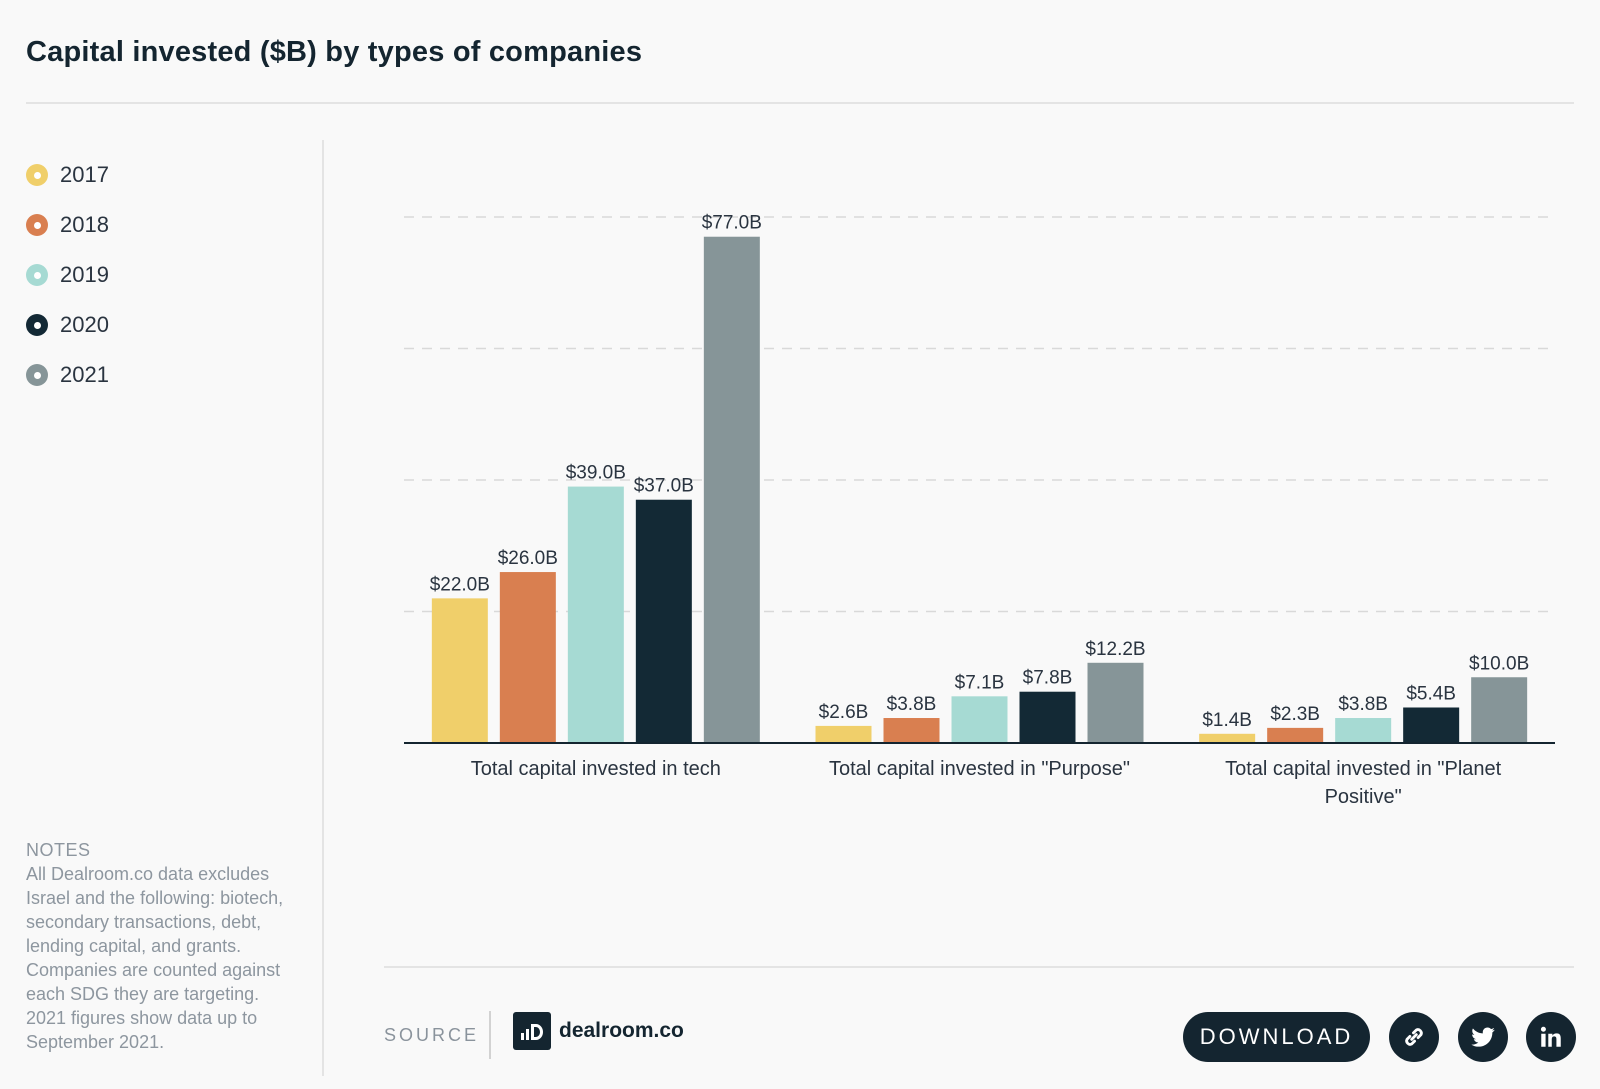 This screenshot has height=1089, width=1600. Describe the element at coordinates (490, 1035) in the screenshot. I see `source-separator` at that location.